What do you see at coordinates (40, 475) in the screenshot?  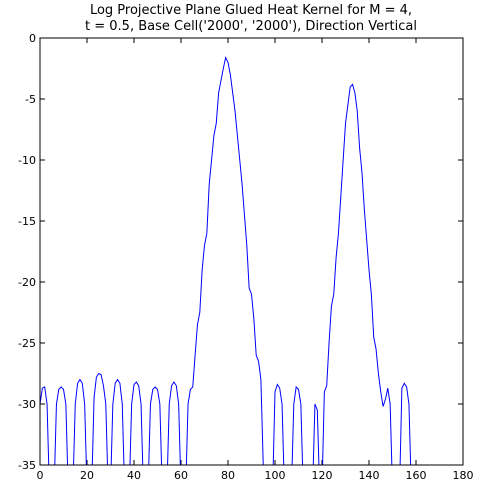 I see `x-tick-label: 0` at bounding box center [40, 475].